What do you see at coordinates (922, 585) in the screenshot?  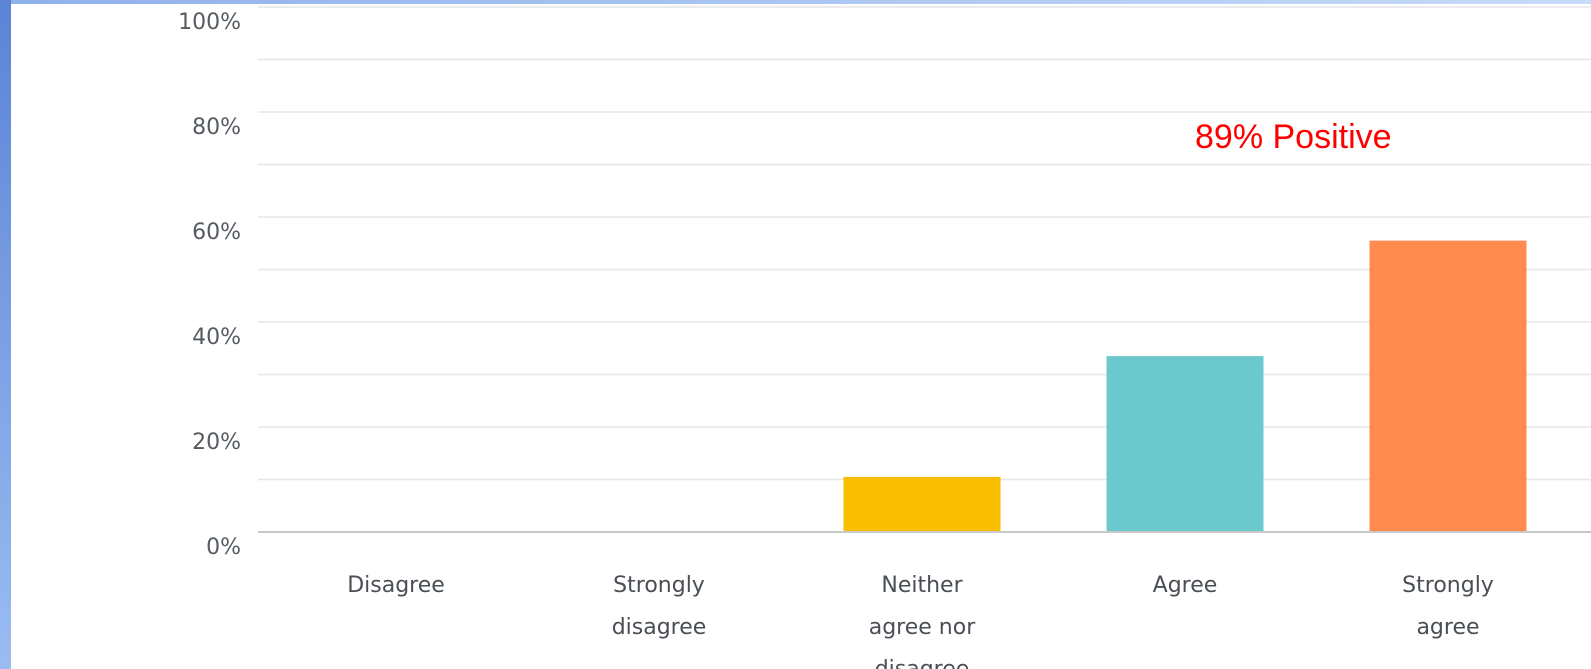 I see `category-label: Neither` at bounding box center [922, 585].